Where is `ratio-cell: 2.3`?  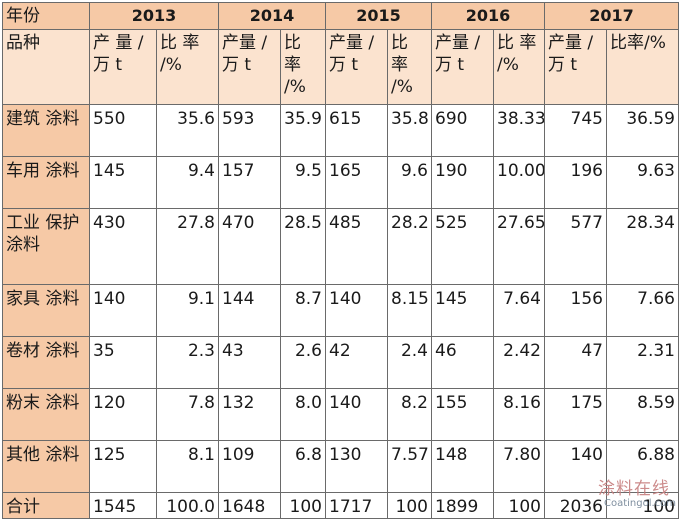
ratio-cell: 2.3 is located at coordinates (187, 362).